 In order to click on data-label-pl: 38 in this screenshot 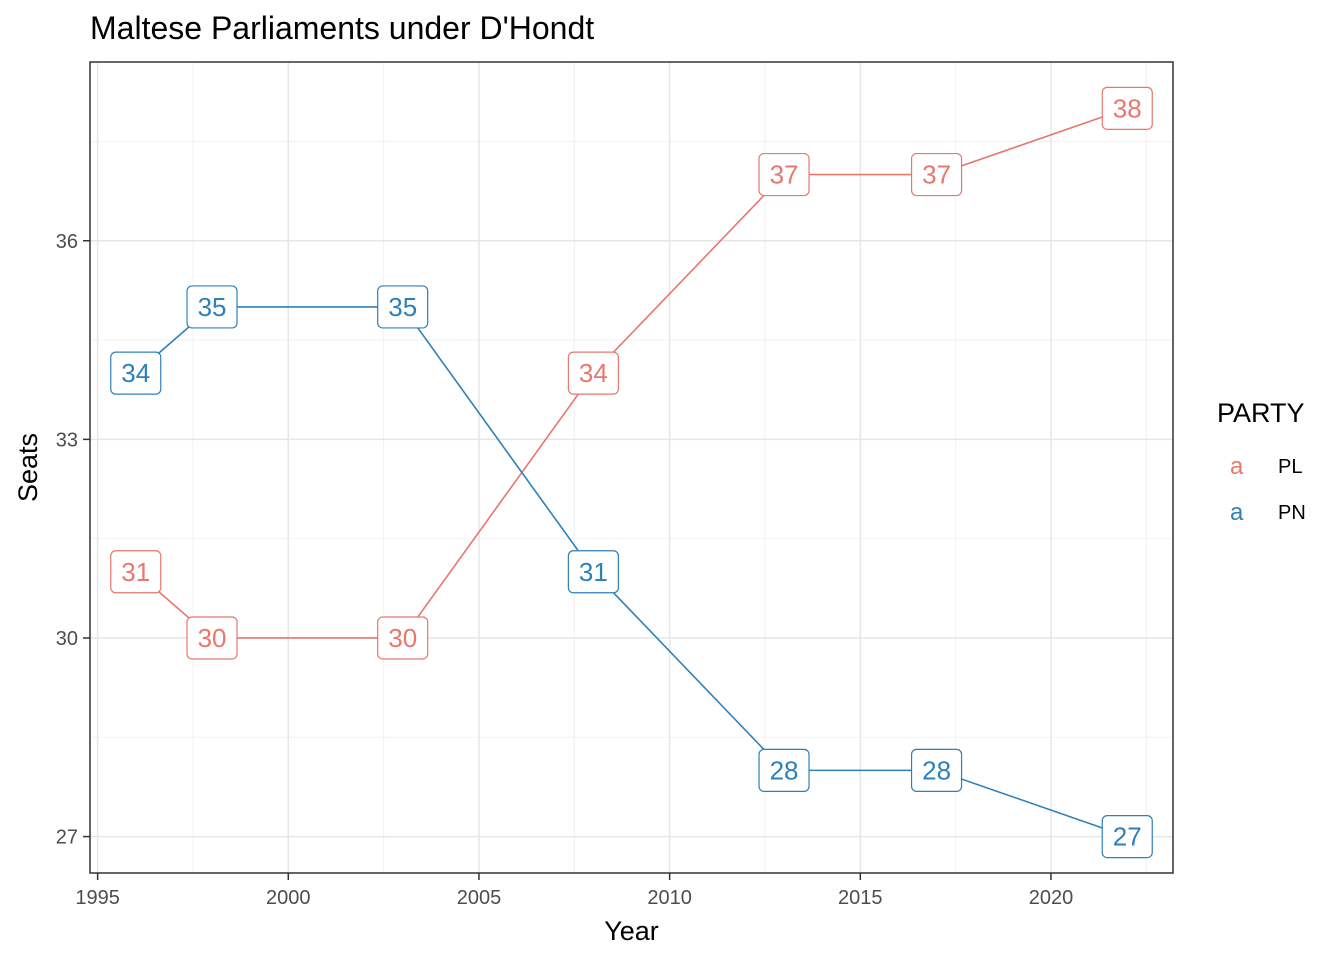, I will do `click(1127, 108)`.